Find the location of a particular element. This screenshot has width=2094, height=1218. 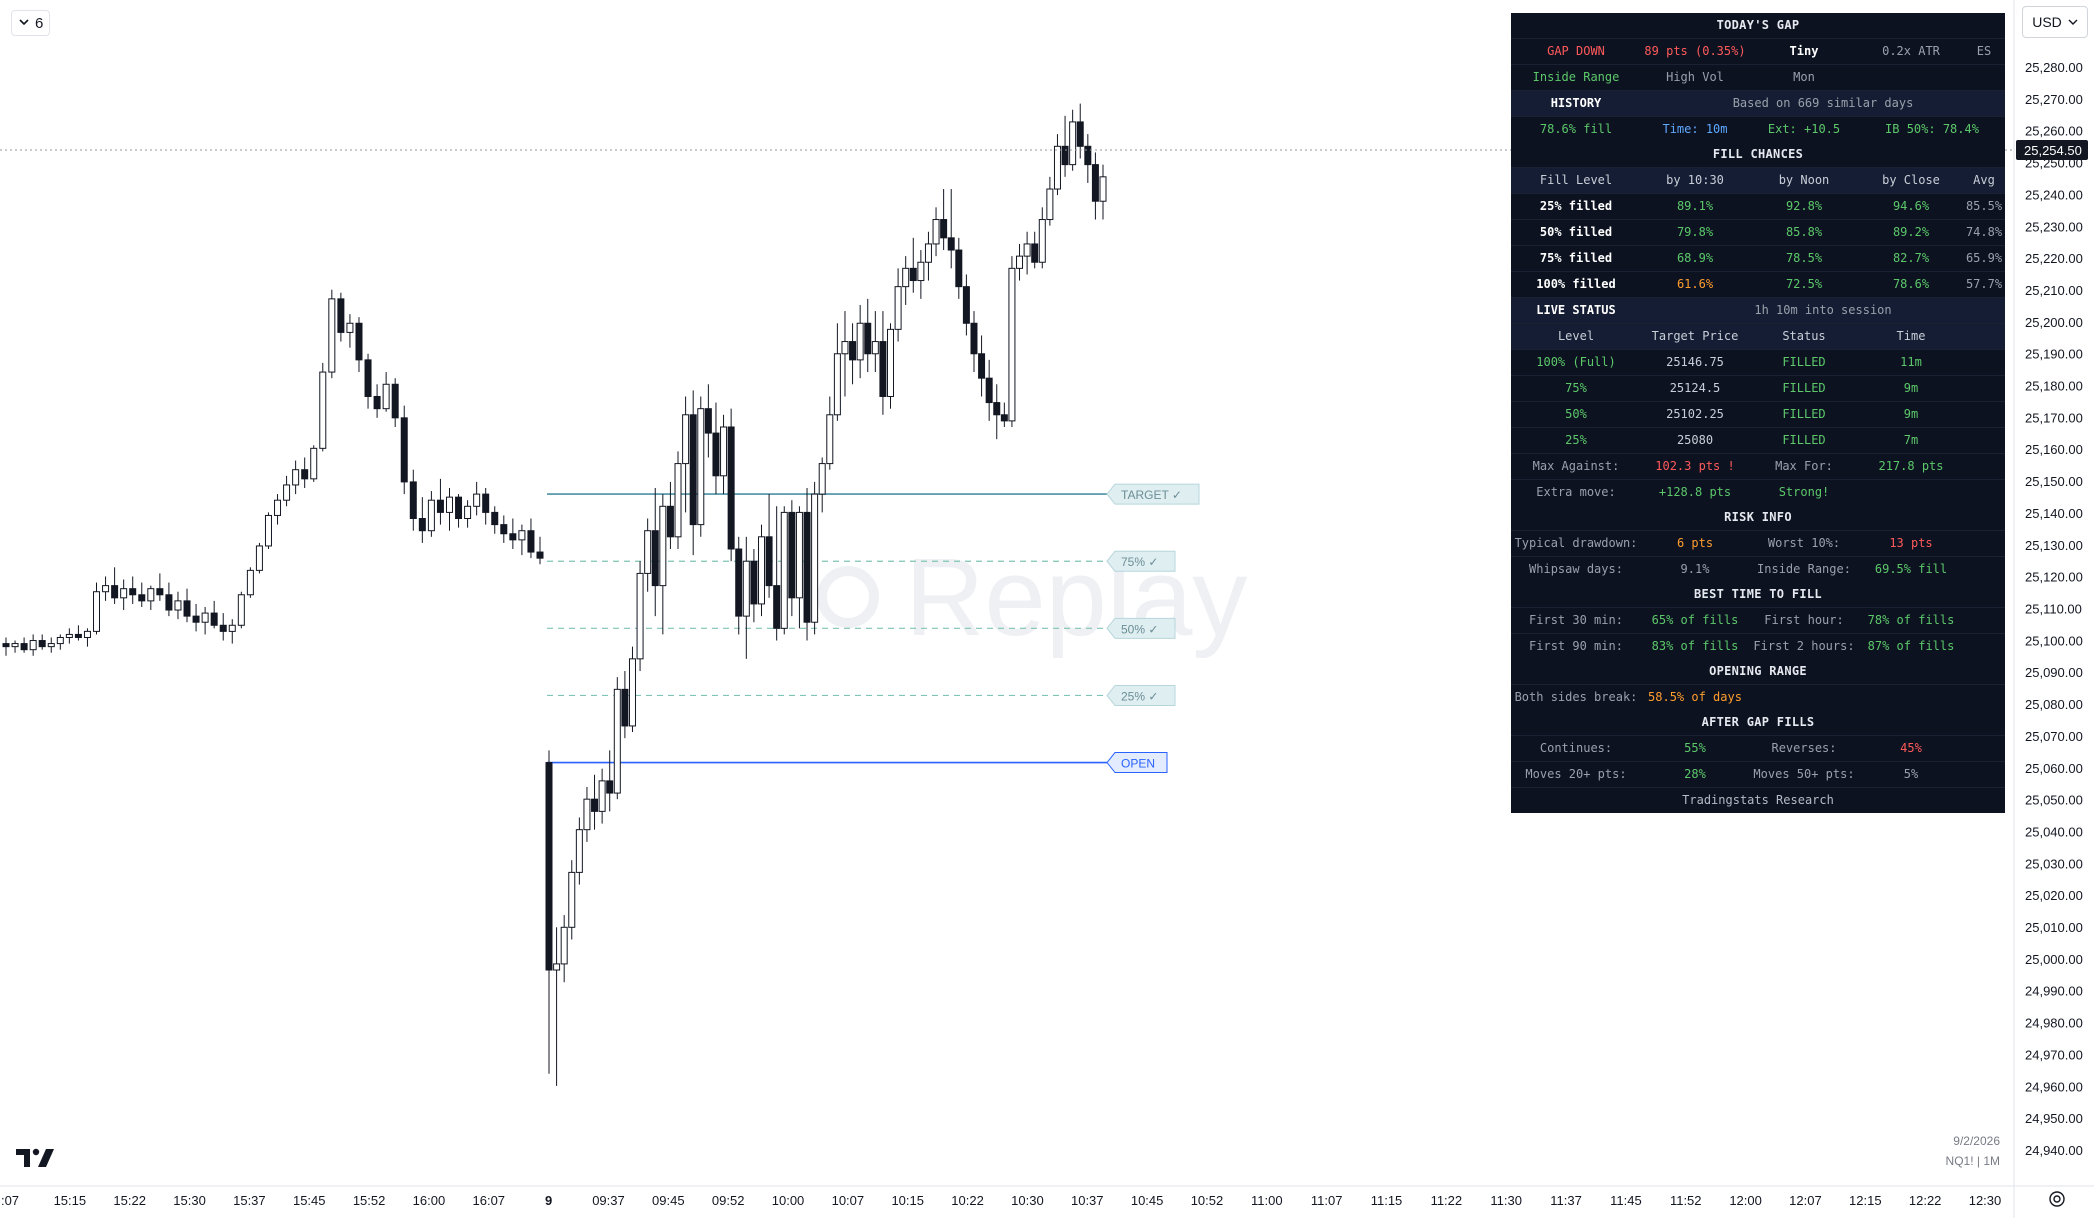

opening-range-value: 58.5% of days is located at coordinates (1695, 697).